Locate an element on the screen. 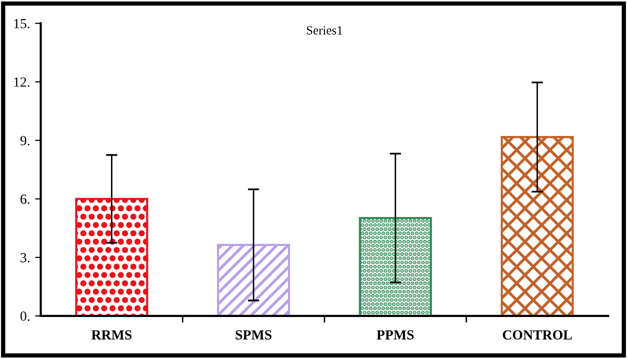 This screenshot has width=627, height=359. y-tick-label: 3. is located at coordinates (25, 257).